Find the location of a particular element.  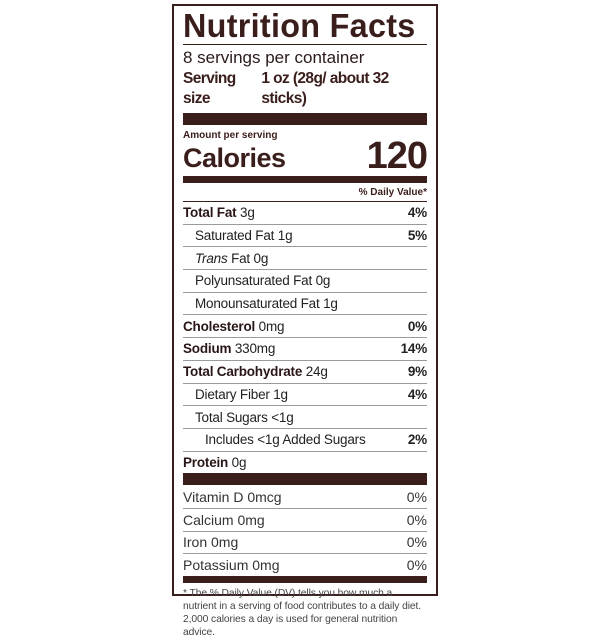

nutrient-daily-value: 9% is located at coordinates (417, 372).